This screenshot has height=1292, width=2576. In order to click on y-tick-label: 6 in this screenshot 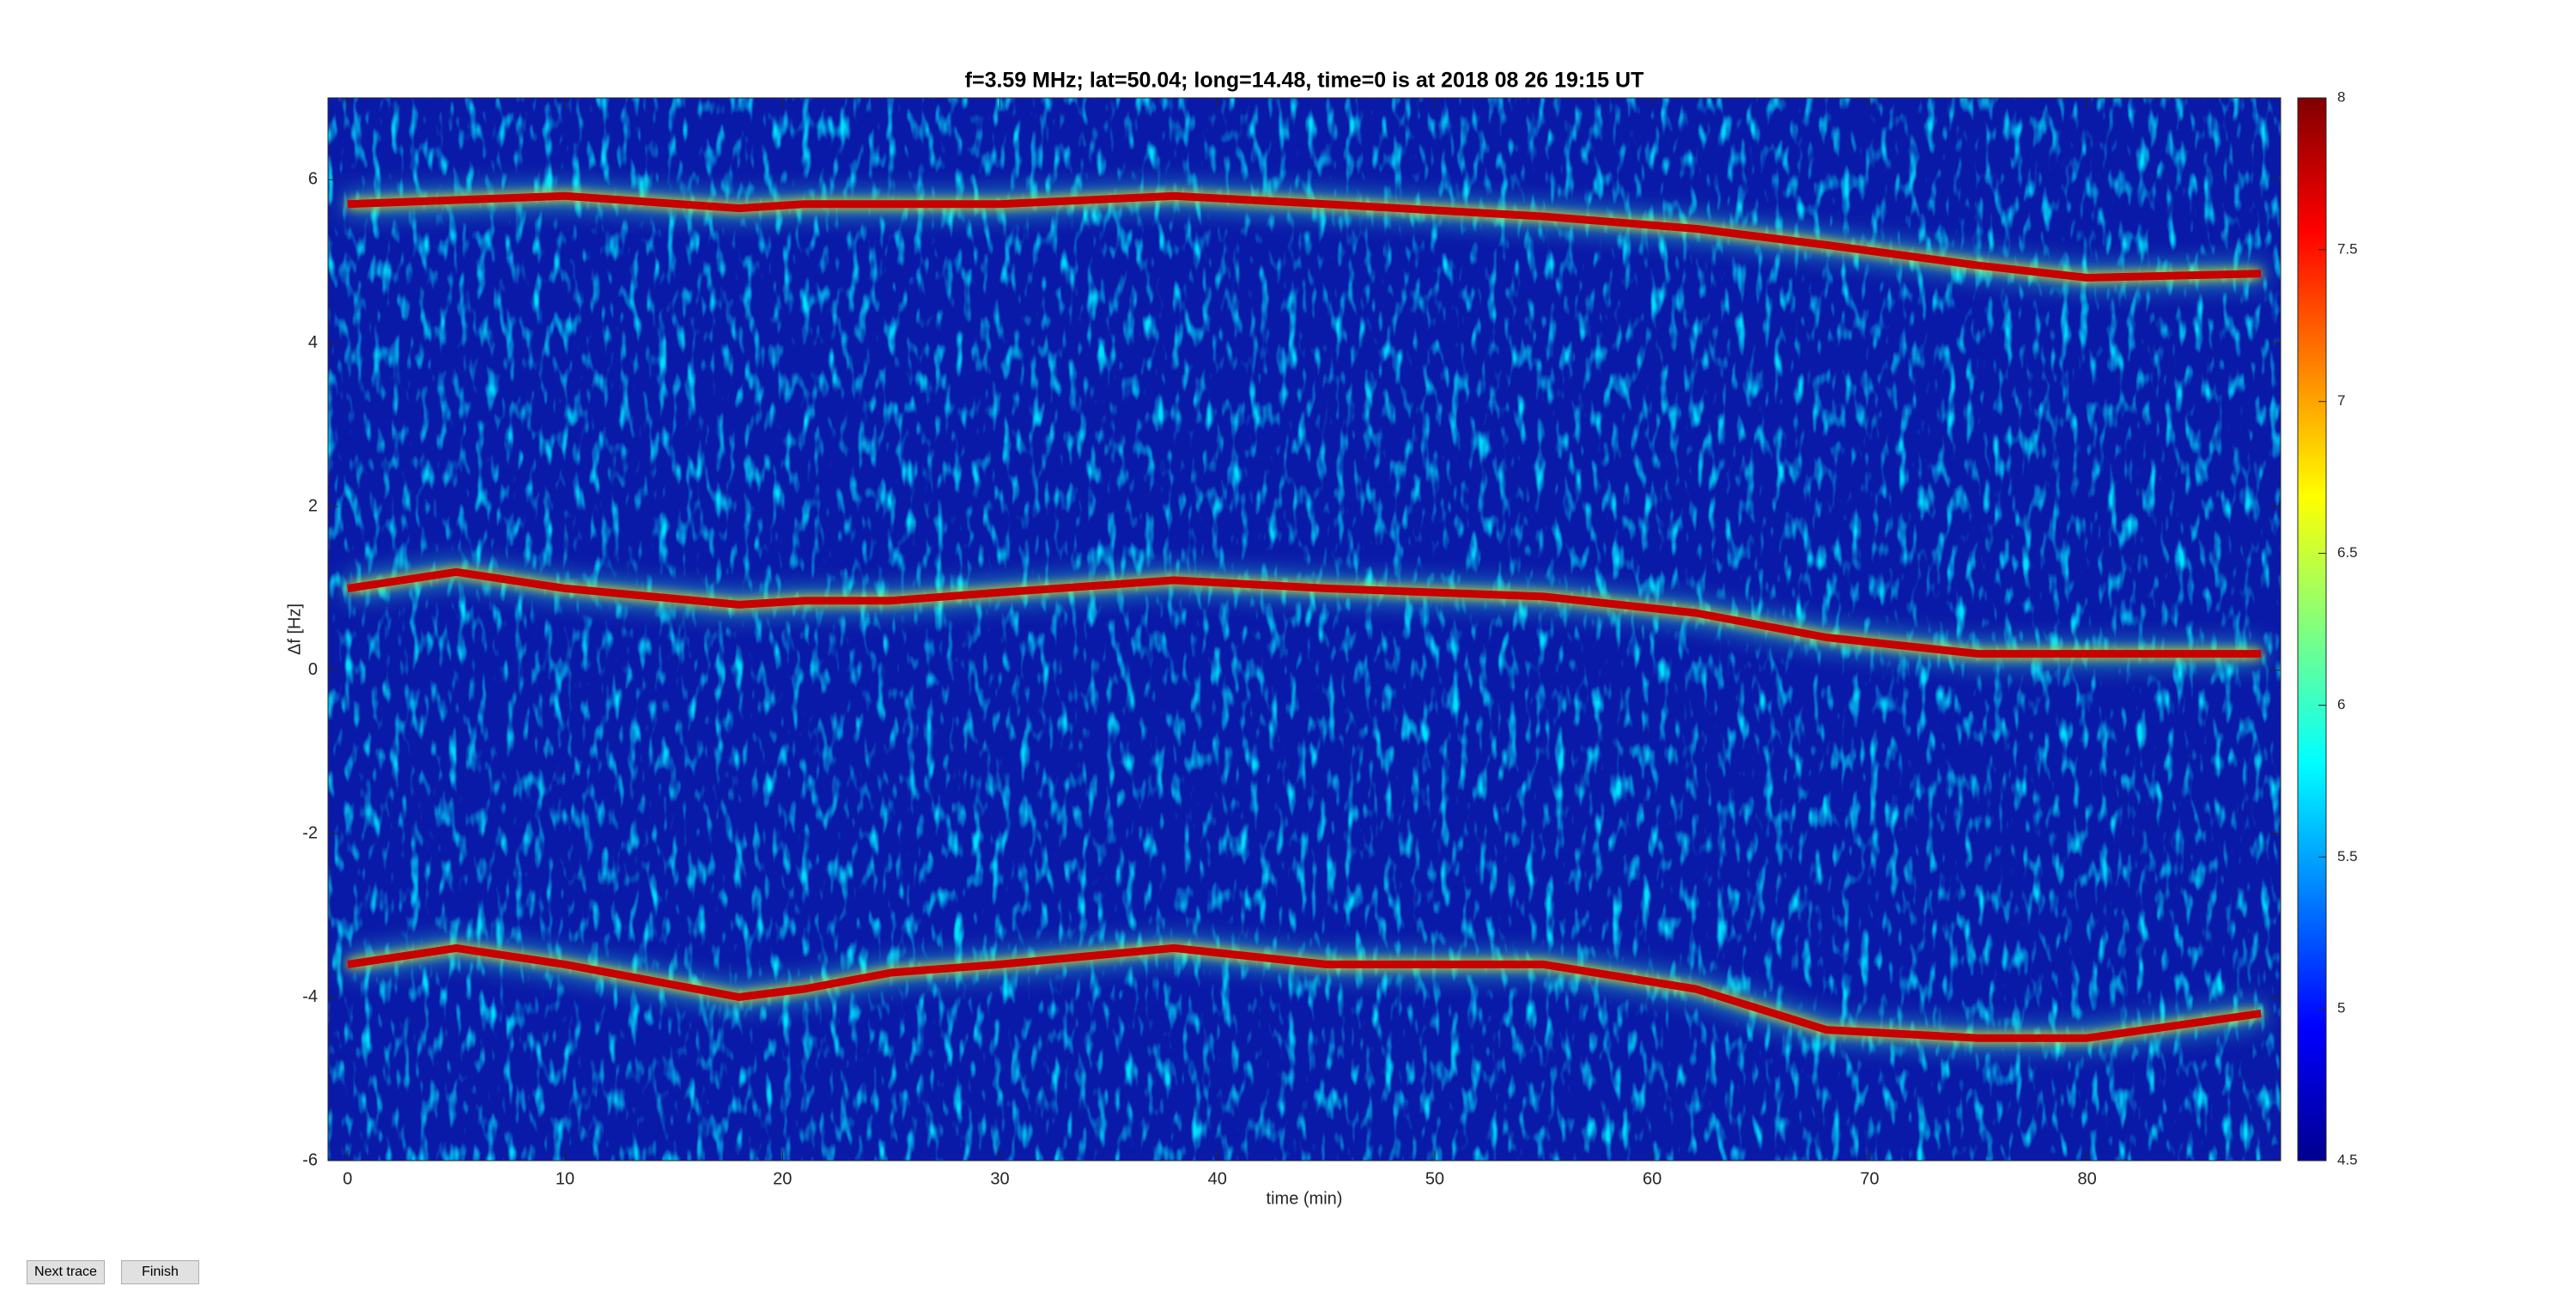, I will do `click(313, 179)`.